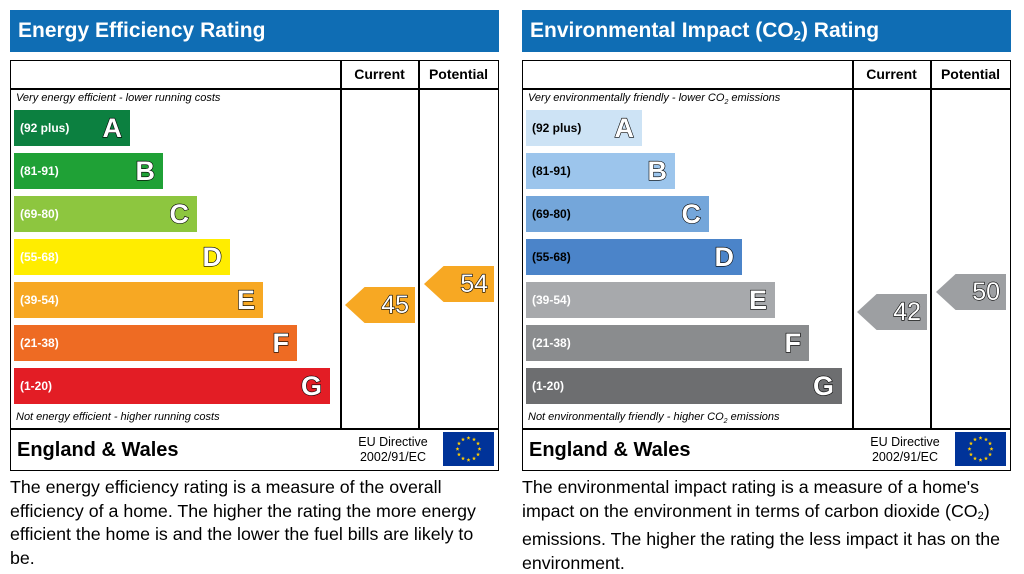 The width and height of the screenshot is (1024, 574). I want to click on environmental-impact-title: Environmental Impact (CO2) Rating, so click(766, 31).